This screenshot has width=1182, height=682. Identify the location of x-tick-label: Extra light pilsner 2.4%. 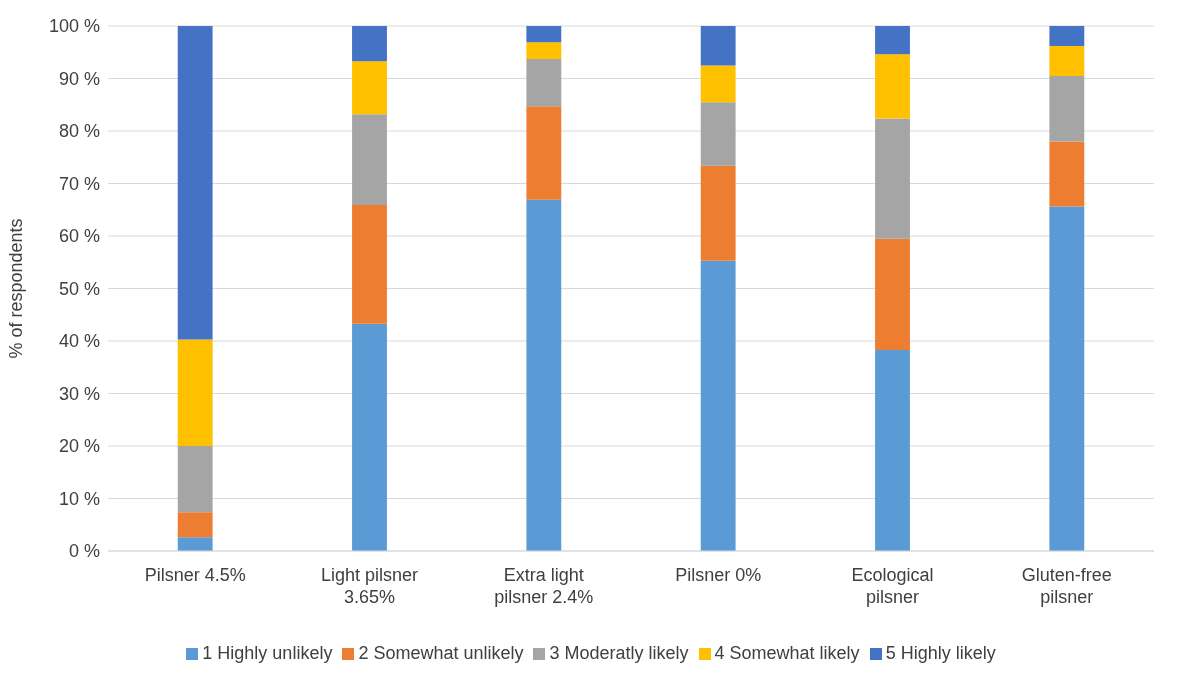
(544, 586).